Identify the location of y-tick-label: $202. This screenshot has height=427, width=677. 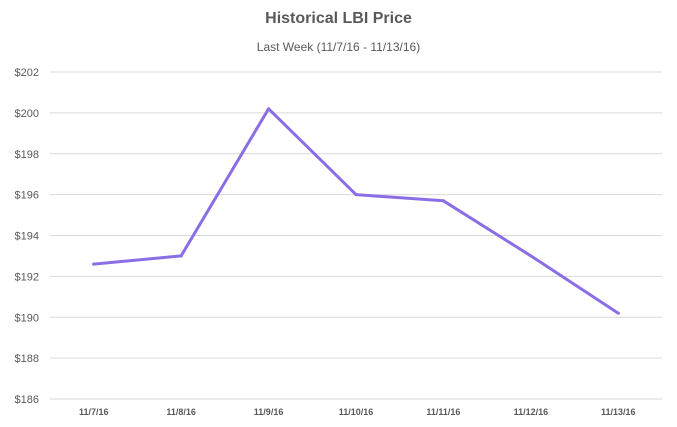
(27, 73).